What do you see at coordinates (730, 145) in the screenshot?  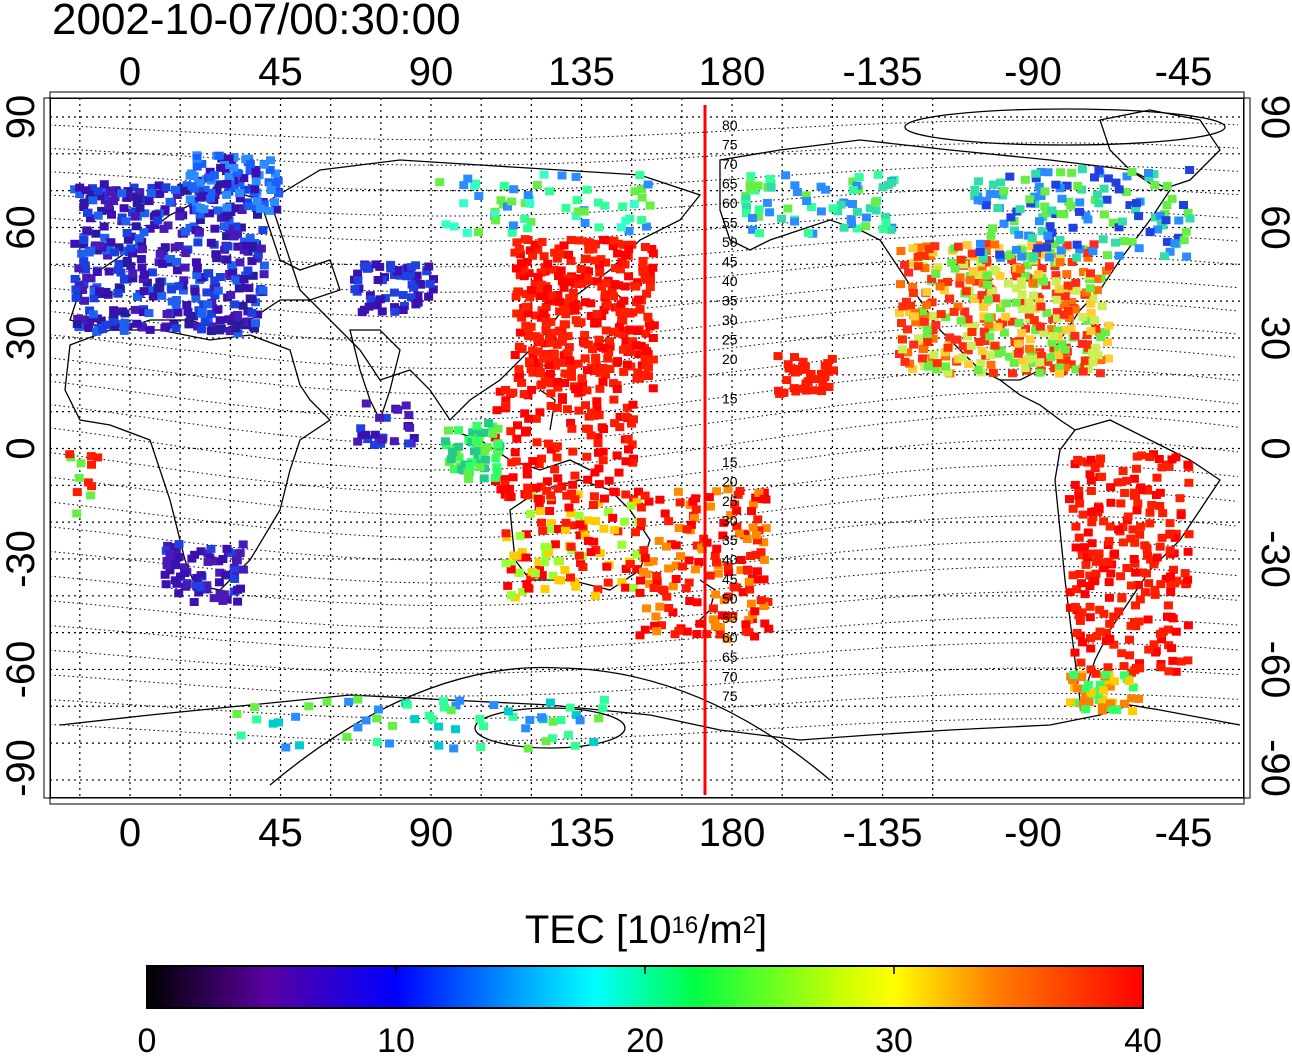 I see `mlat-label-north: 75` at bounding box center [730, 145].